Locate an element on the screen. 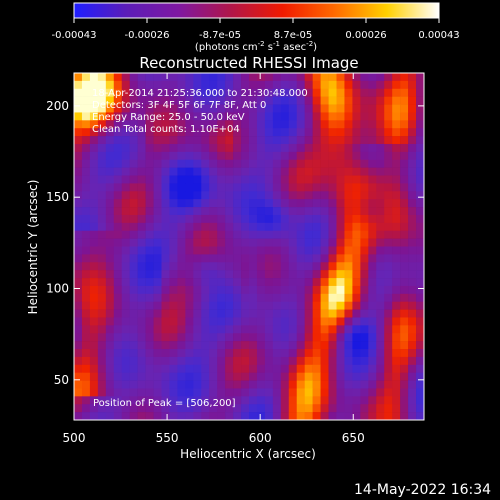  x-axis-tick-label: 600 is located at coordinates (260, 438).